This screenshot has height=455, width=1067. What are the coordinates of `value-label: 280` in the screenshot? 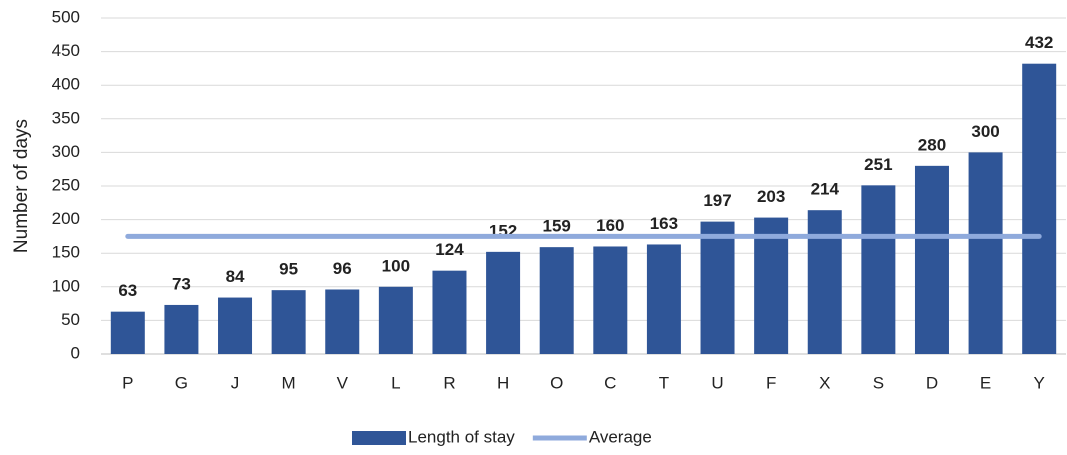 It's located at (932, 144).